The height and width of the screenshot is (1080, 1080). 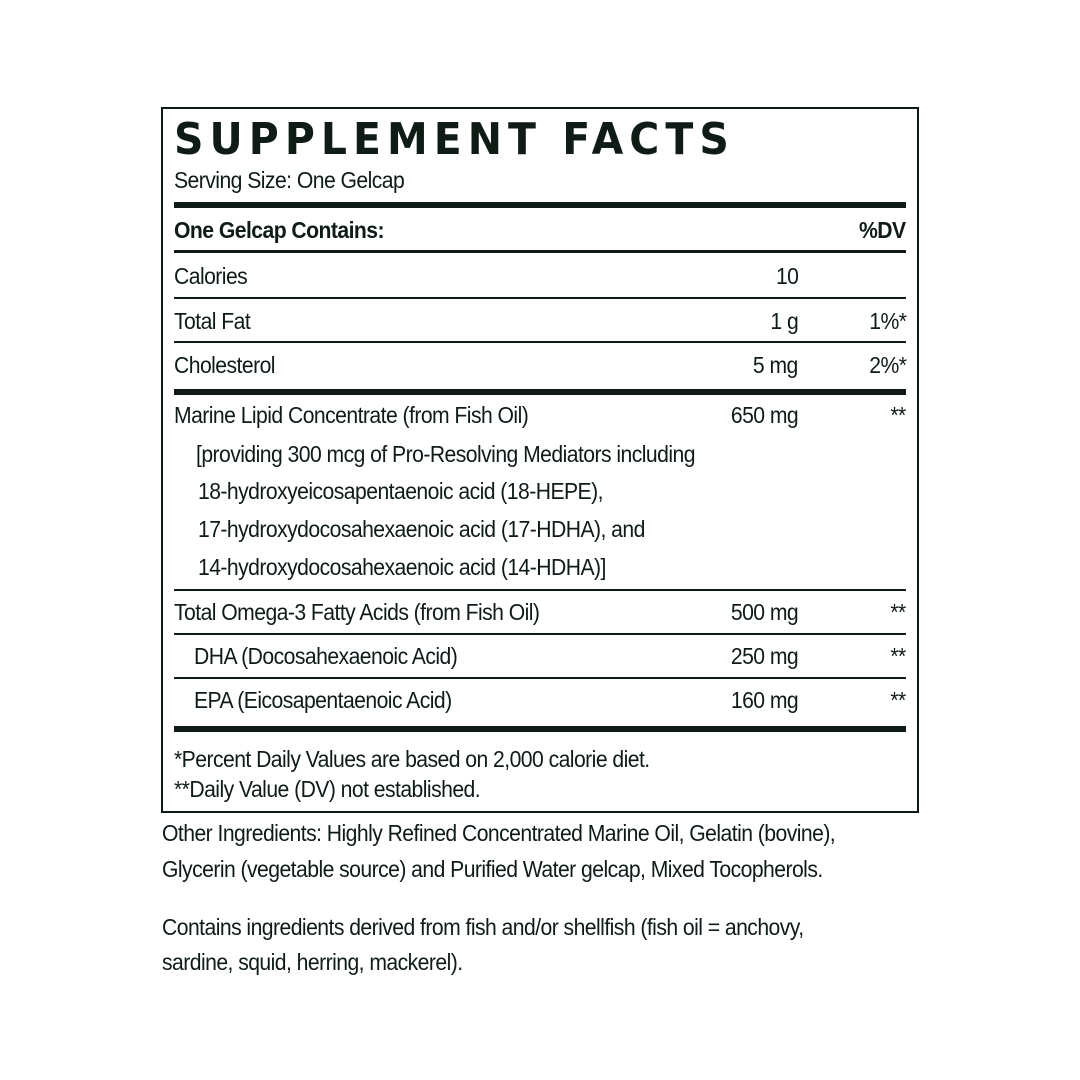 What do you see at coordinates (327, 789) in the screenshot?
I see `footnote: **Daily Value (DV) not established.` at bounding box center [327, 789].